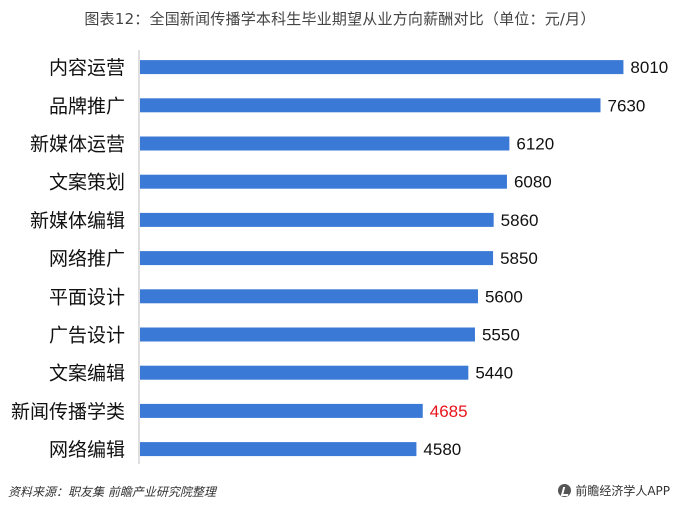 The image size is (680, 508). Describe the element at coordinates (87, 68) in the screenshot. I see `category-label: 内容运营` at that location.